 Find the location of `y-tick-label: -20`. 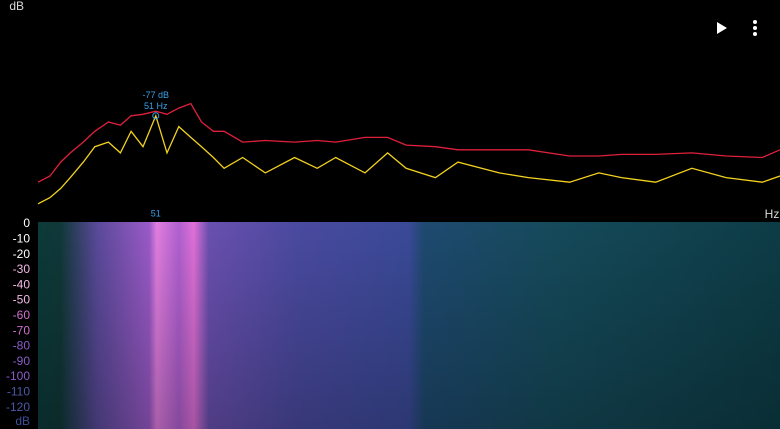

y-tick-label: -20 is located at coordinates (22, 254).